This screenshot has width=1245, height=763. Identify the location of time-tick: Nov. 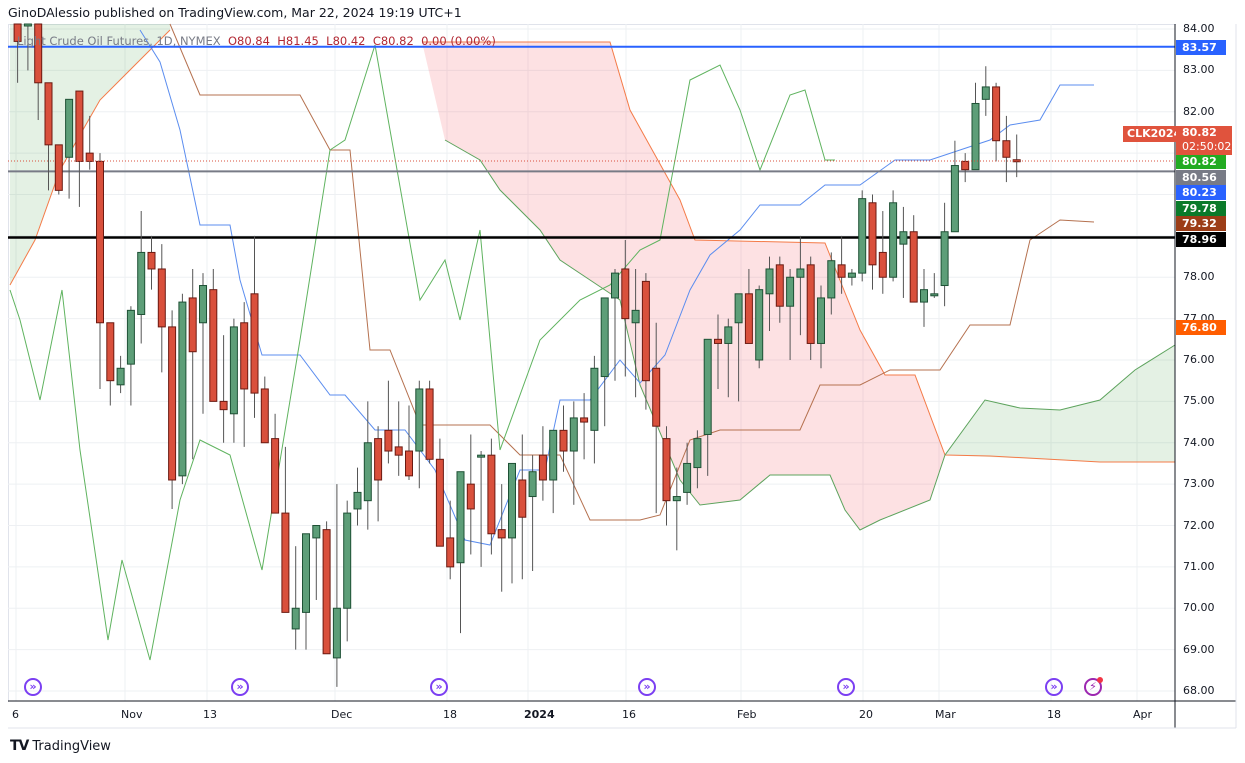
(132, 714).